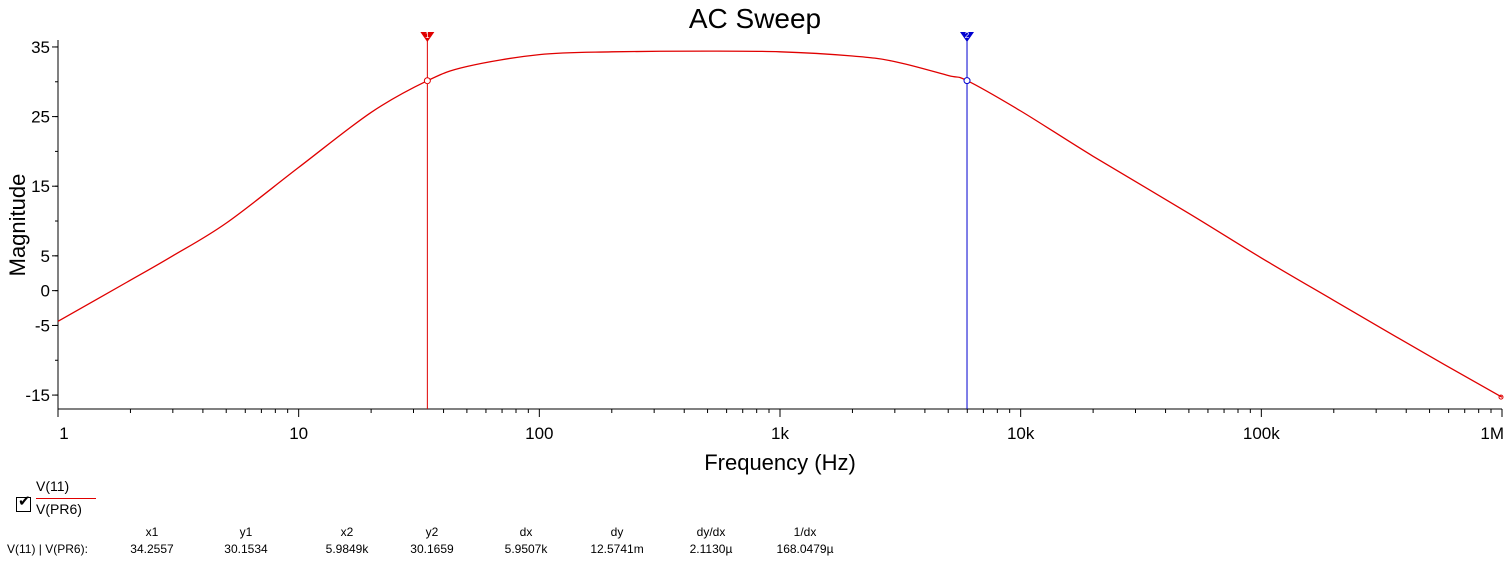 The height and width of the screenshot is (561, 1510). Describe the element at coordinates (246, 549) in the screenshot. I see `readout-value-y1: 30.1534` at that location.